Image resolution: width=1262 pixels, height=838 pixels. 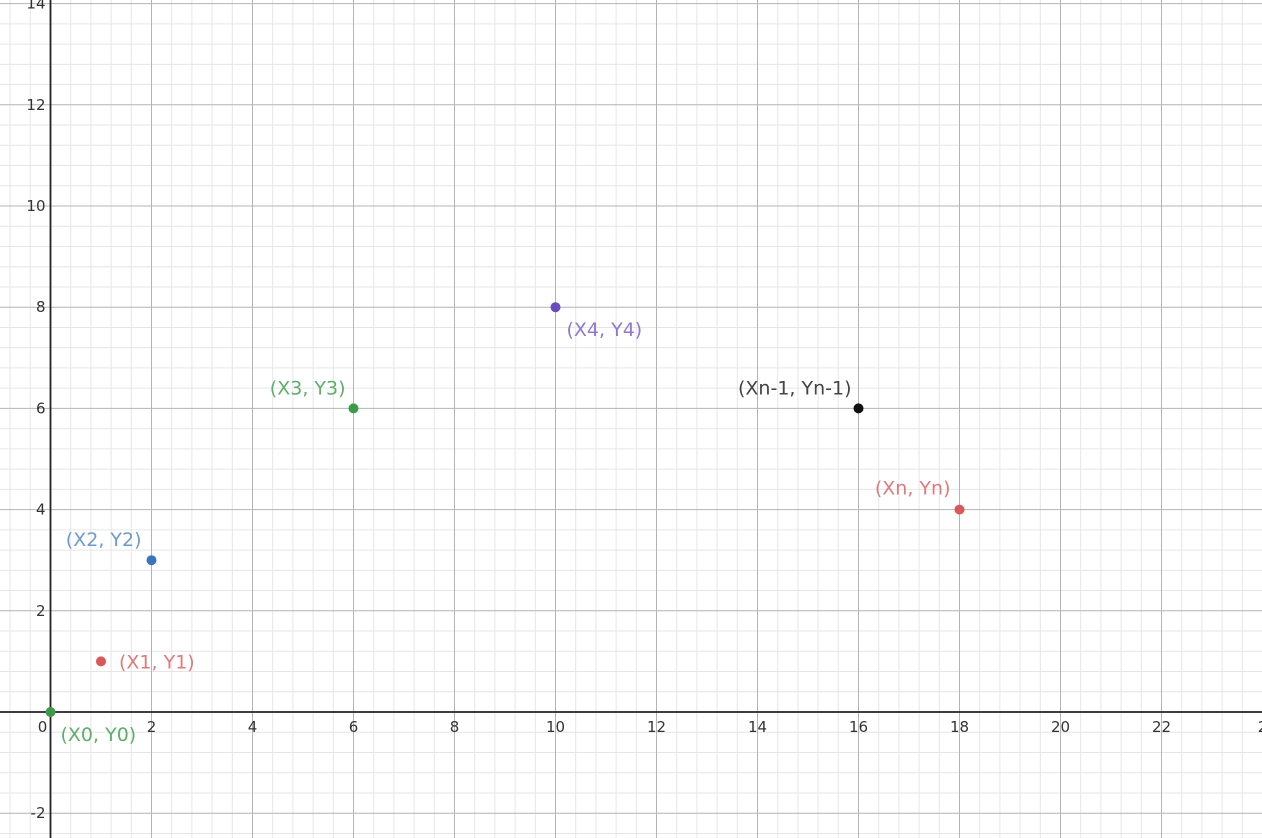 I want to click on point-label: (X4, Y4), so click(x=605, y=330).